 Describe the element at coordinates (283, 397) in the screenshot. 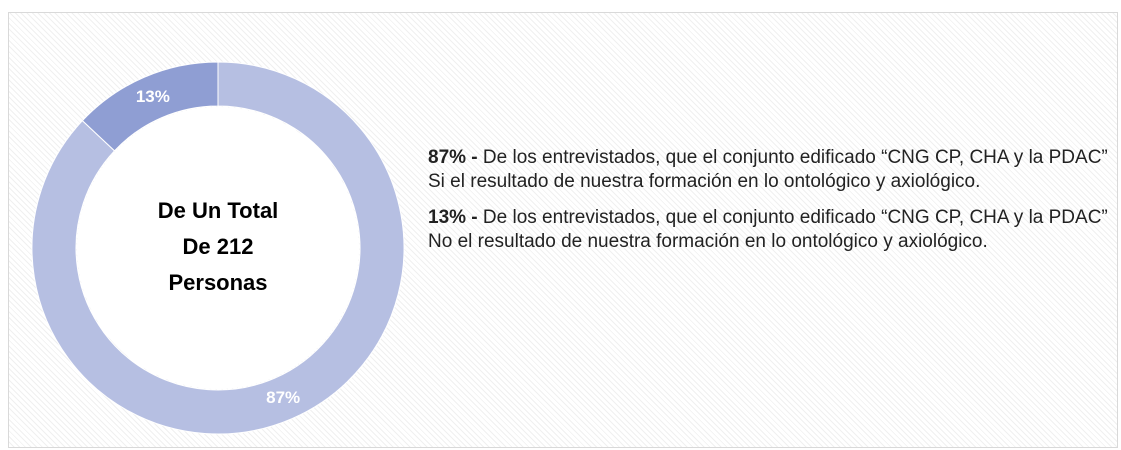

I see `slice-label: 87%` at that location.